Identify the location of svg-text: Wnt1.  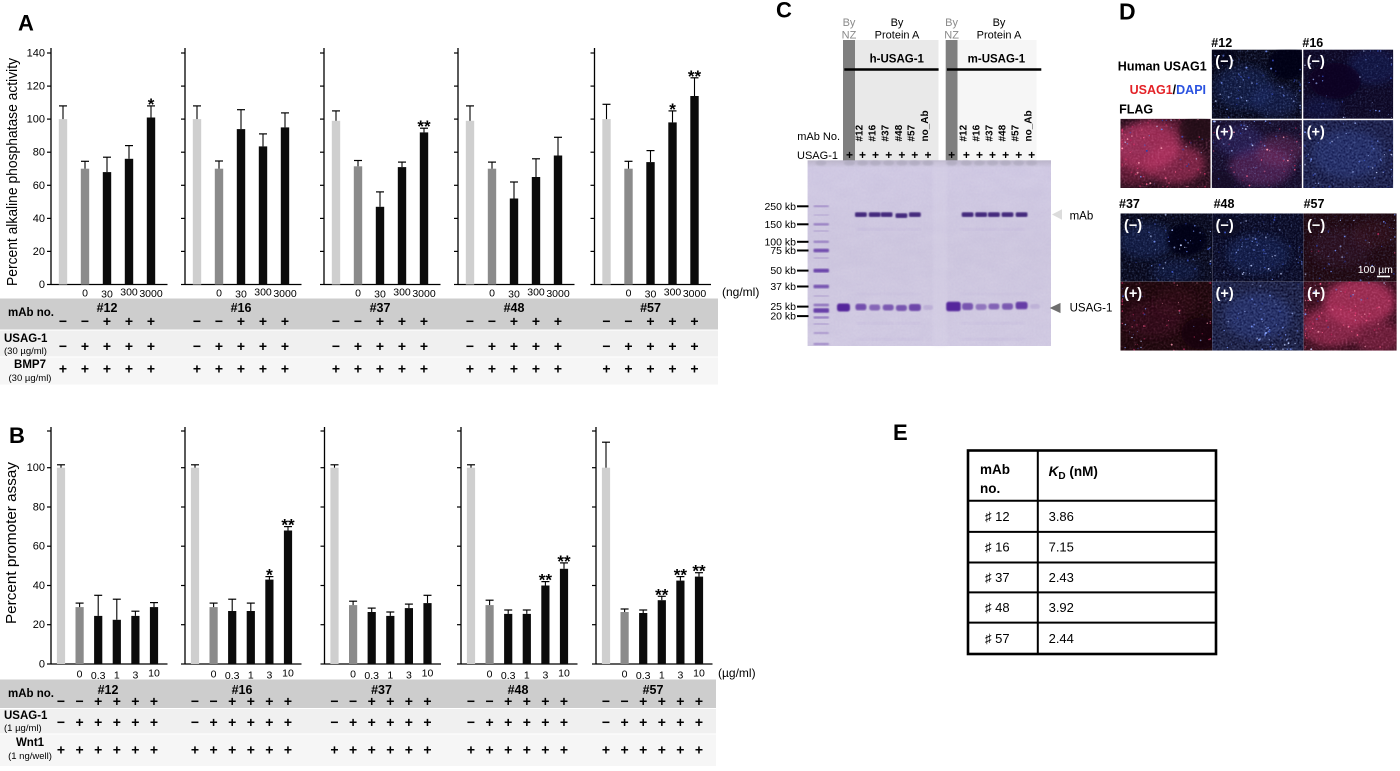
(30, 743).